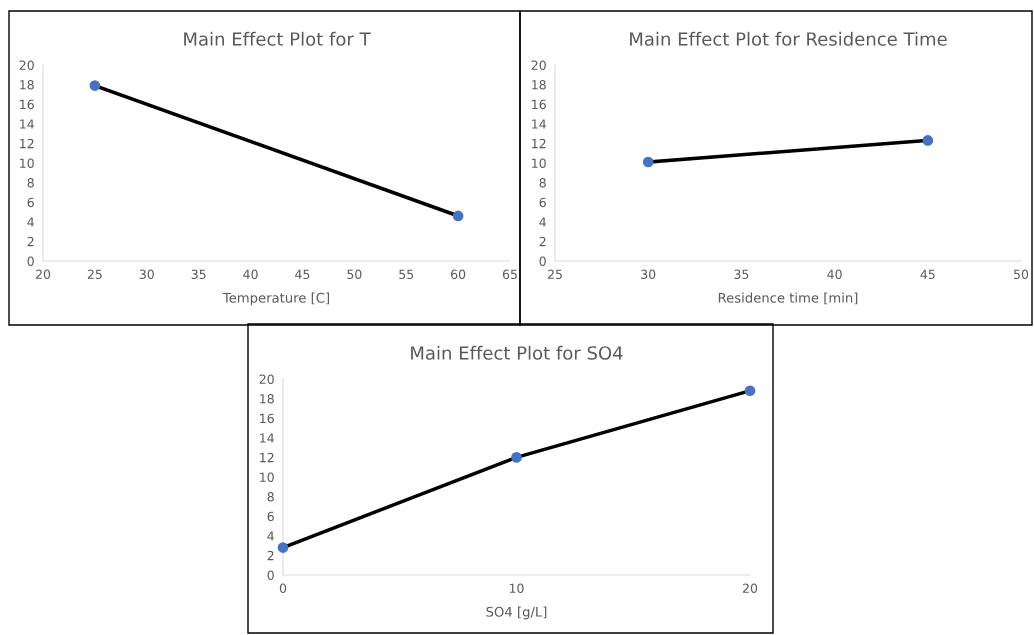 The image size is (1034, 635). Describe the element at coordinates (516, 613) in the screenshot. I see `x-axis-title: SO4 [g/L]` at that location.